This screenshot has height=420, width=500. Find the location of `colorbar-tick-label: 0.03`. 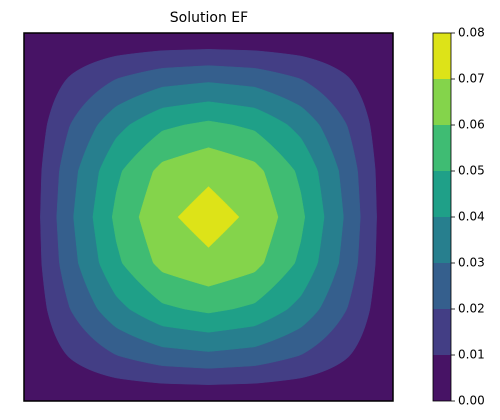

colorbar-tick-label: 0.03 is located at coordinates (471, 263).